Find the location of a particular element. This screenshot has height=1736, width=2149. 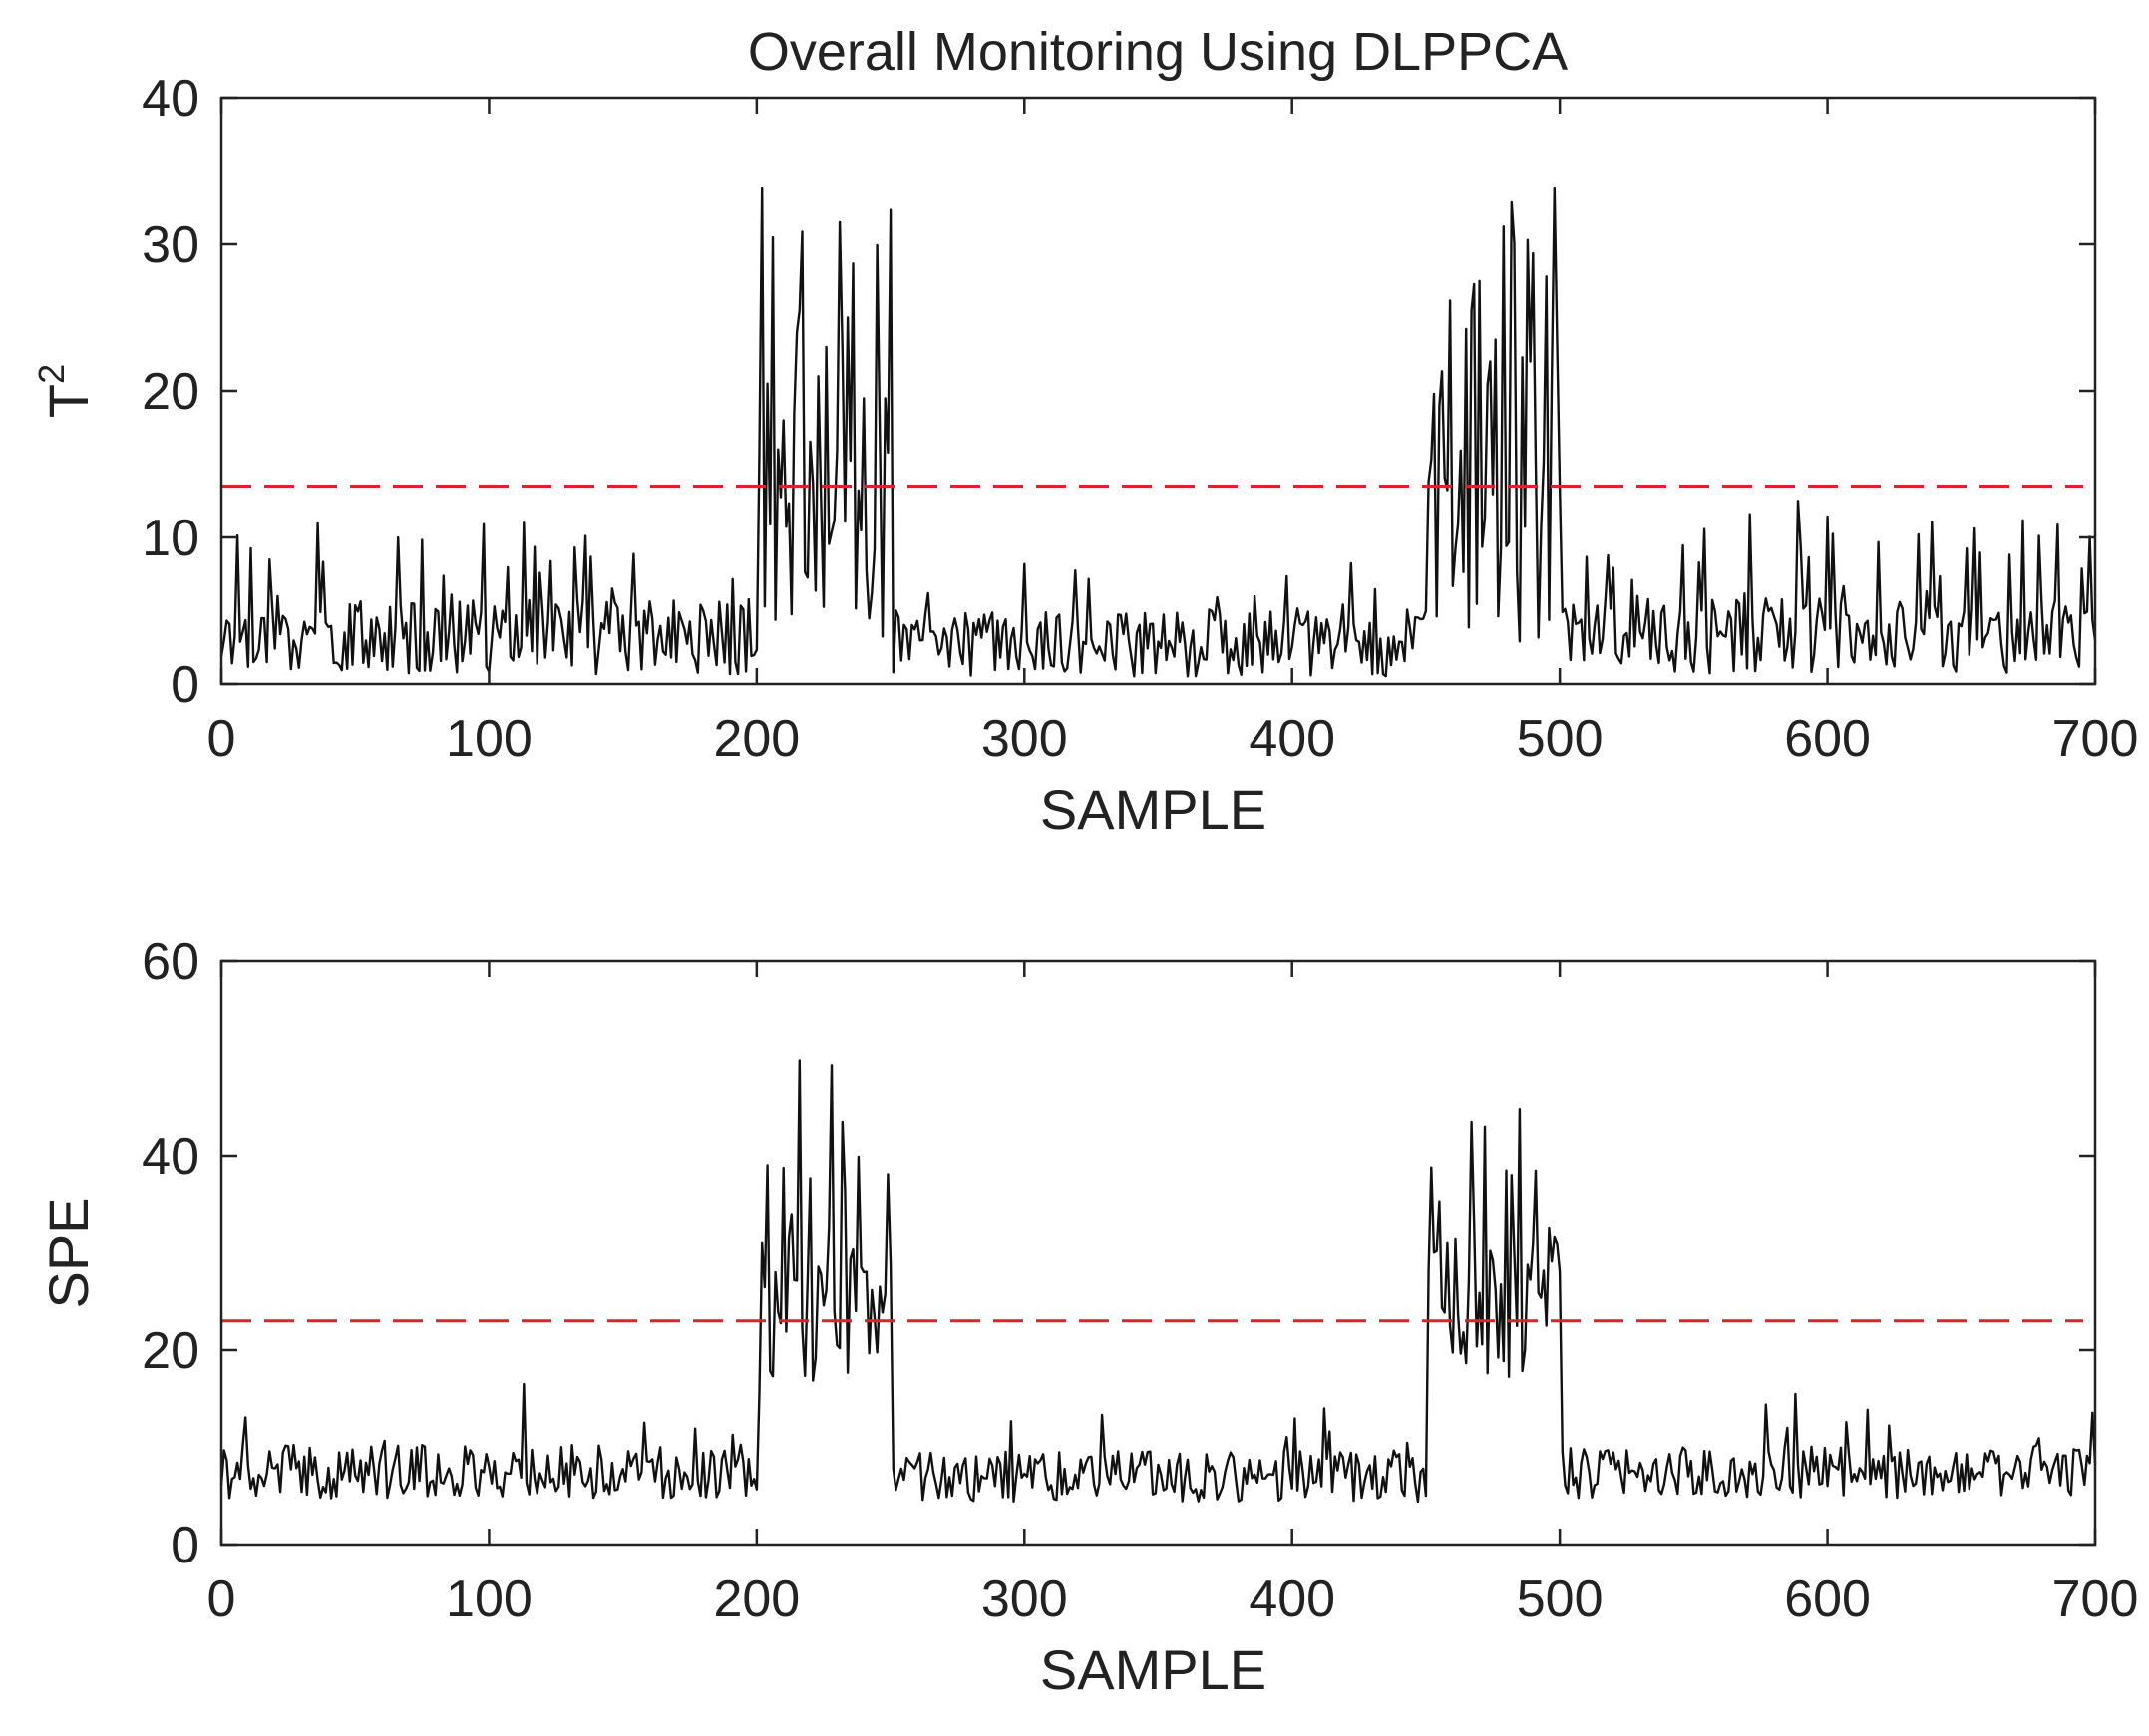

t2-y-tick-label: 30 is located at coordinates (171, 245).